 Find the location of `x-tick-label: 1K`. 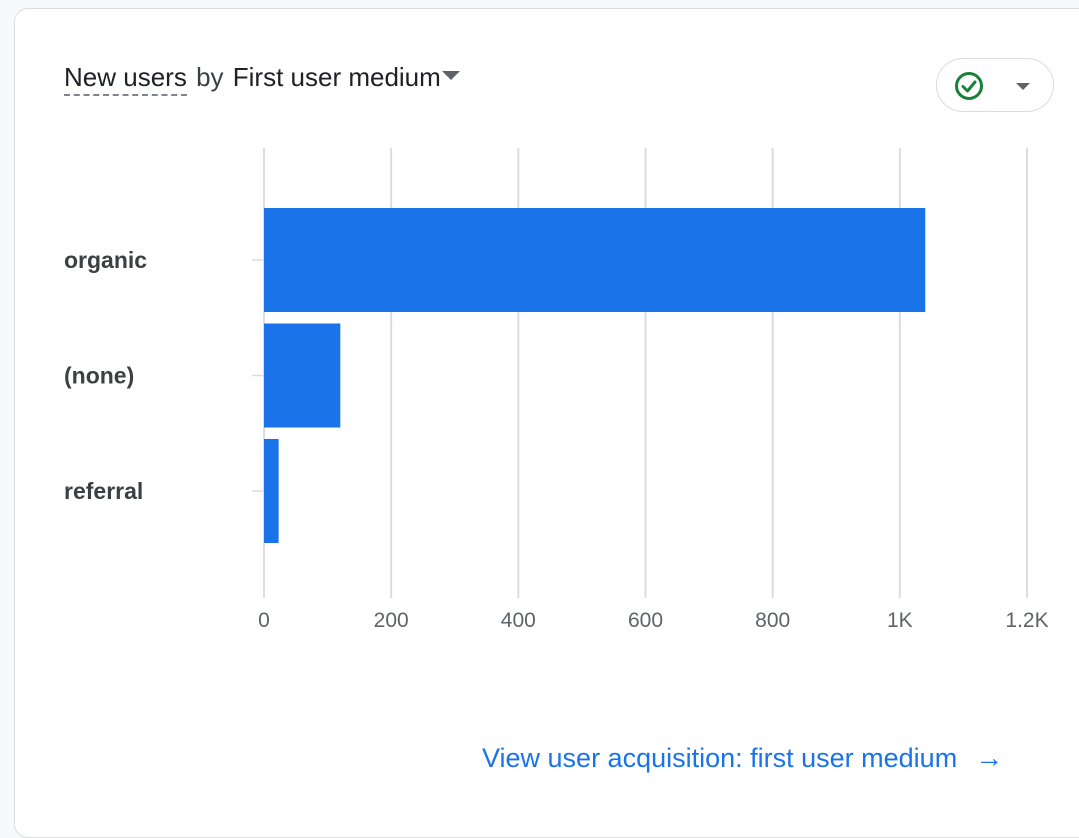

x-tick-label: 1K is located at coordinates (900, 620).